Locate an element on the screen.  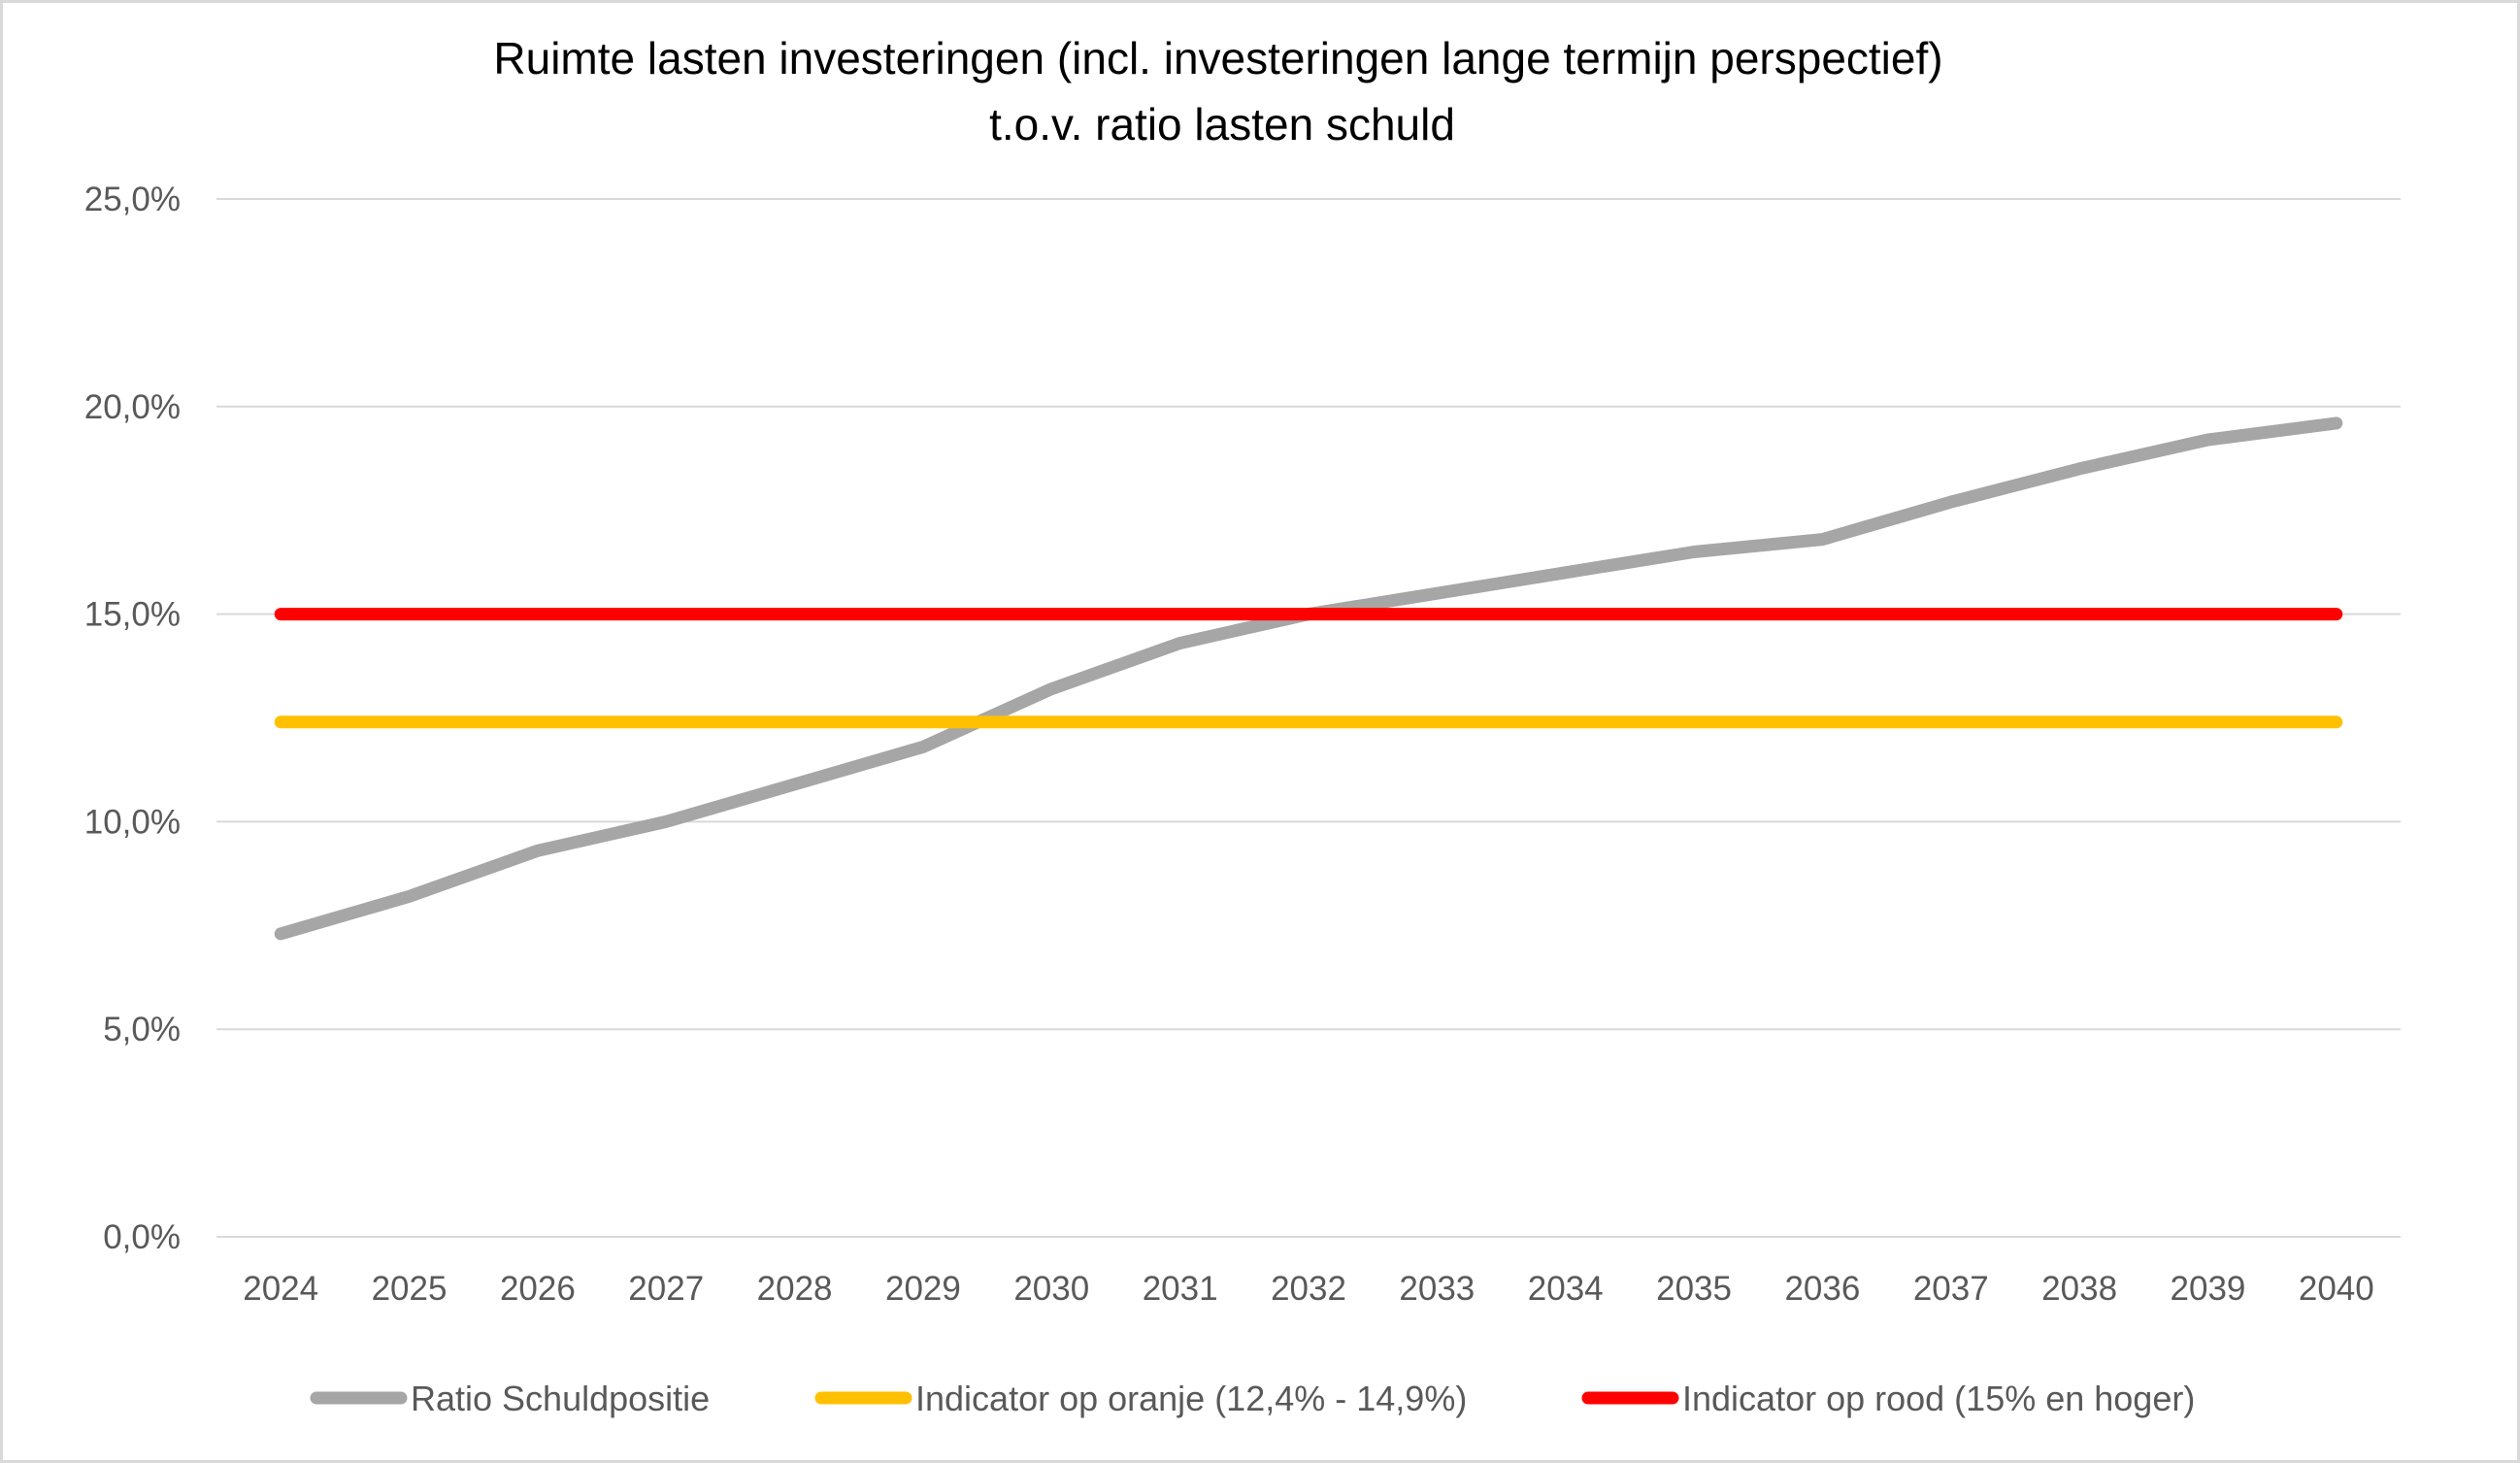
x-tick-label: 2025 is located at coordinates (410, 1289).